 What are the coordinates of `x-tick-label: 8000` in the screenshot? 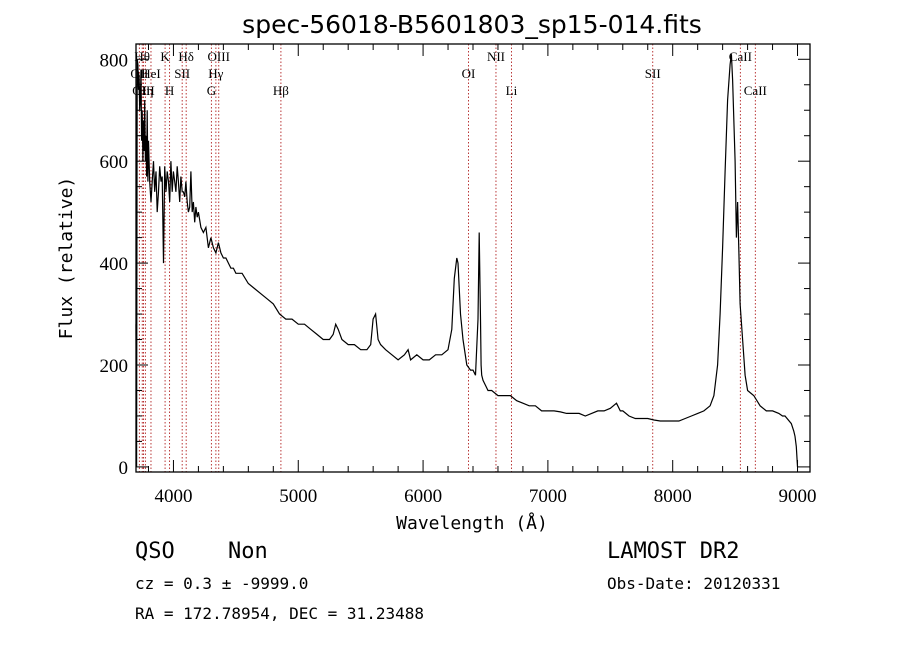 It's located at (673, 496).